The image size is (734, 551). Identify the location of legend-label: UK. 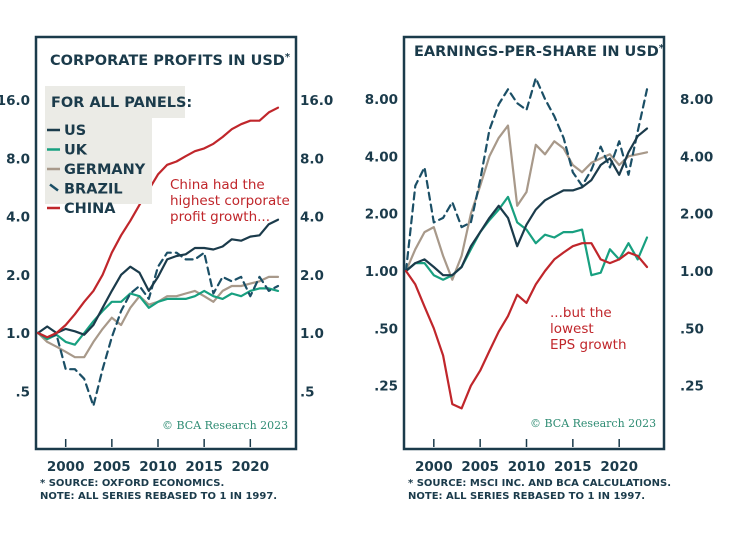
(76, 151).